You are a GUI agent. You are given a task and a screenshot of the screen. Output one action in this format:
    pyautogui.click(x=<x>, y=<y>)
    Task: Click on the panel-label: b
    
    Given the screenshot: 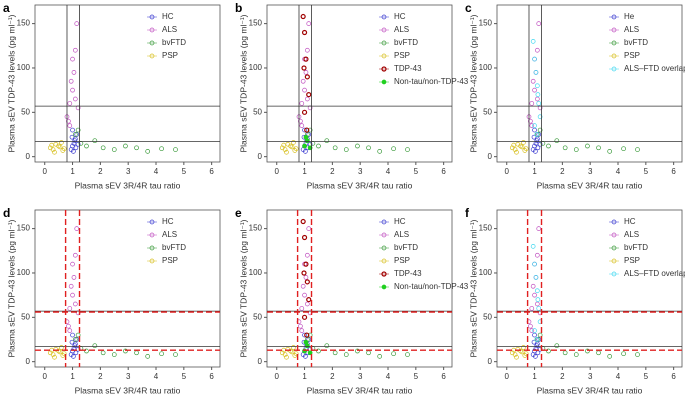 What is the action you would take?
    pyautogui.click(x=238, y=8)
    